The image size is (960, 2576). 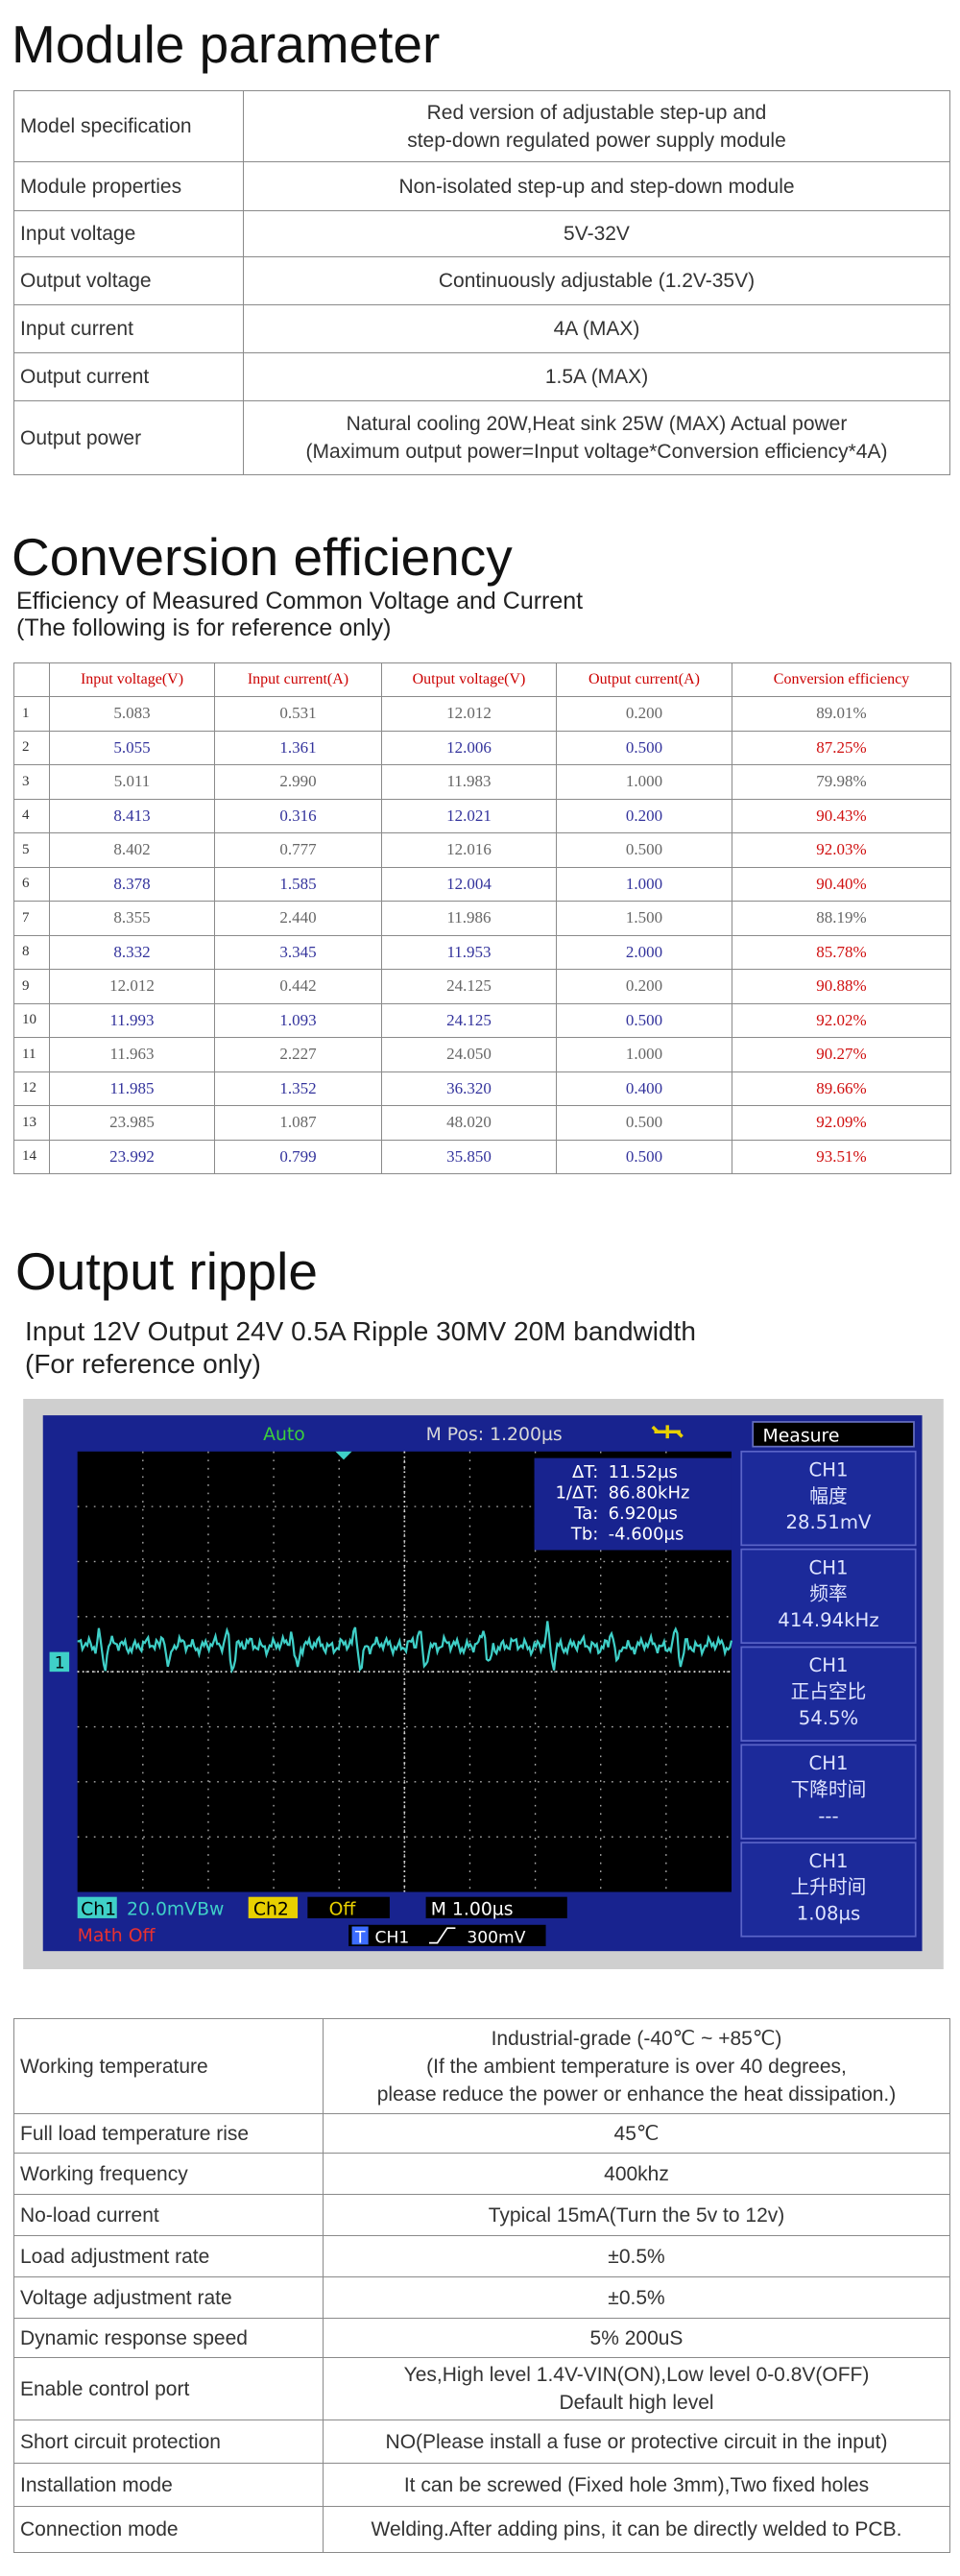 I want to click on header-cell: Output current(A), so click(x=644, y=679).